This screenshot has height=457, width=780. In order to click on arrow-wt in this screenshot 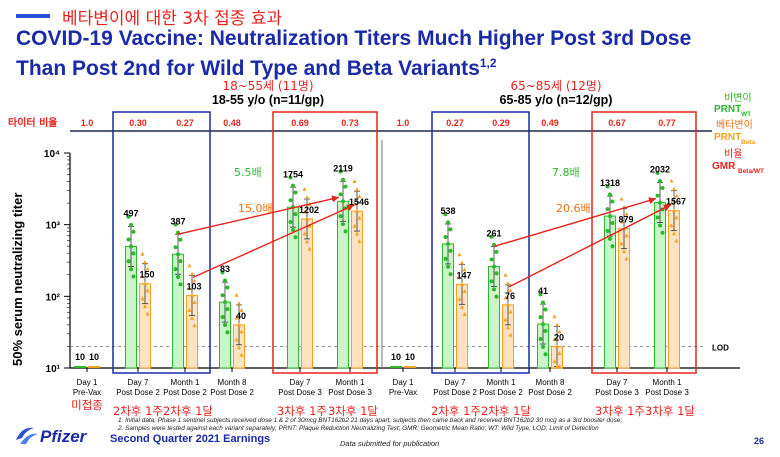, I will do `click(575, 222)`.